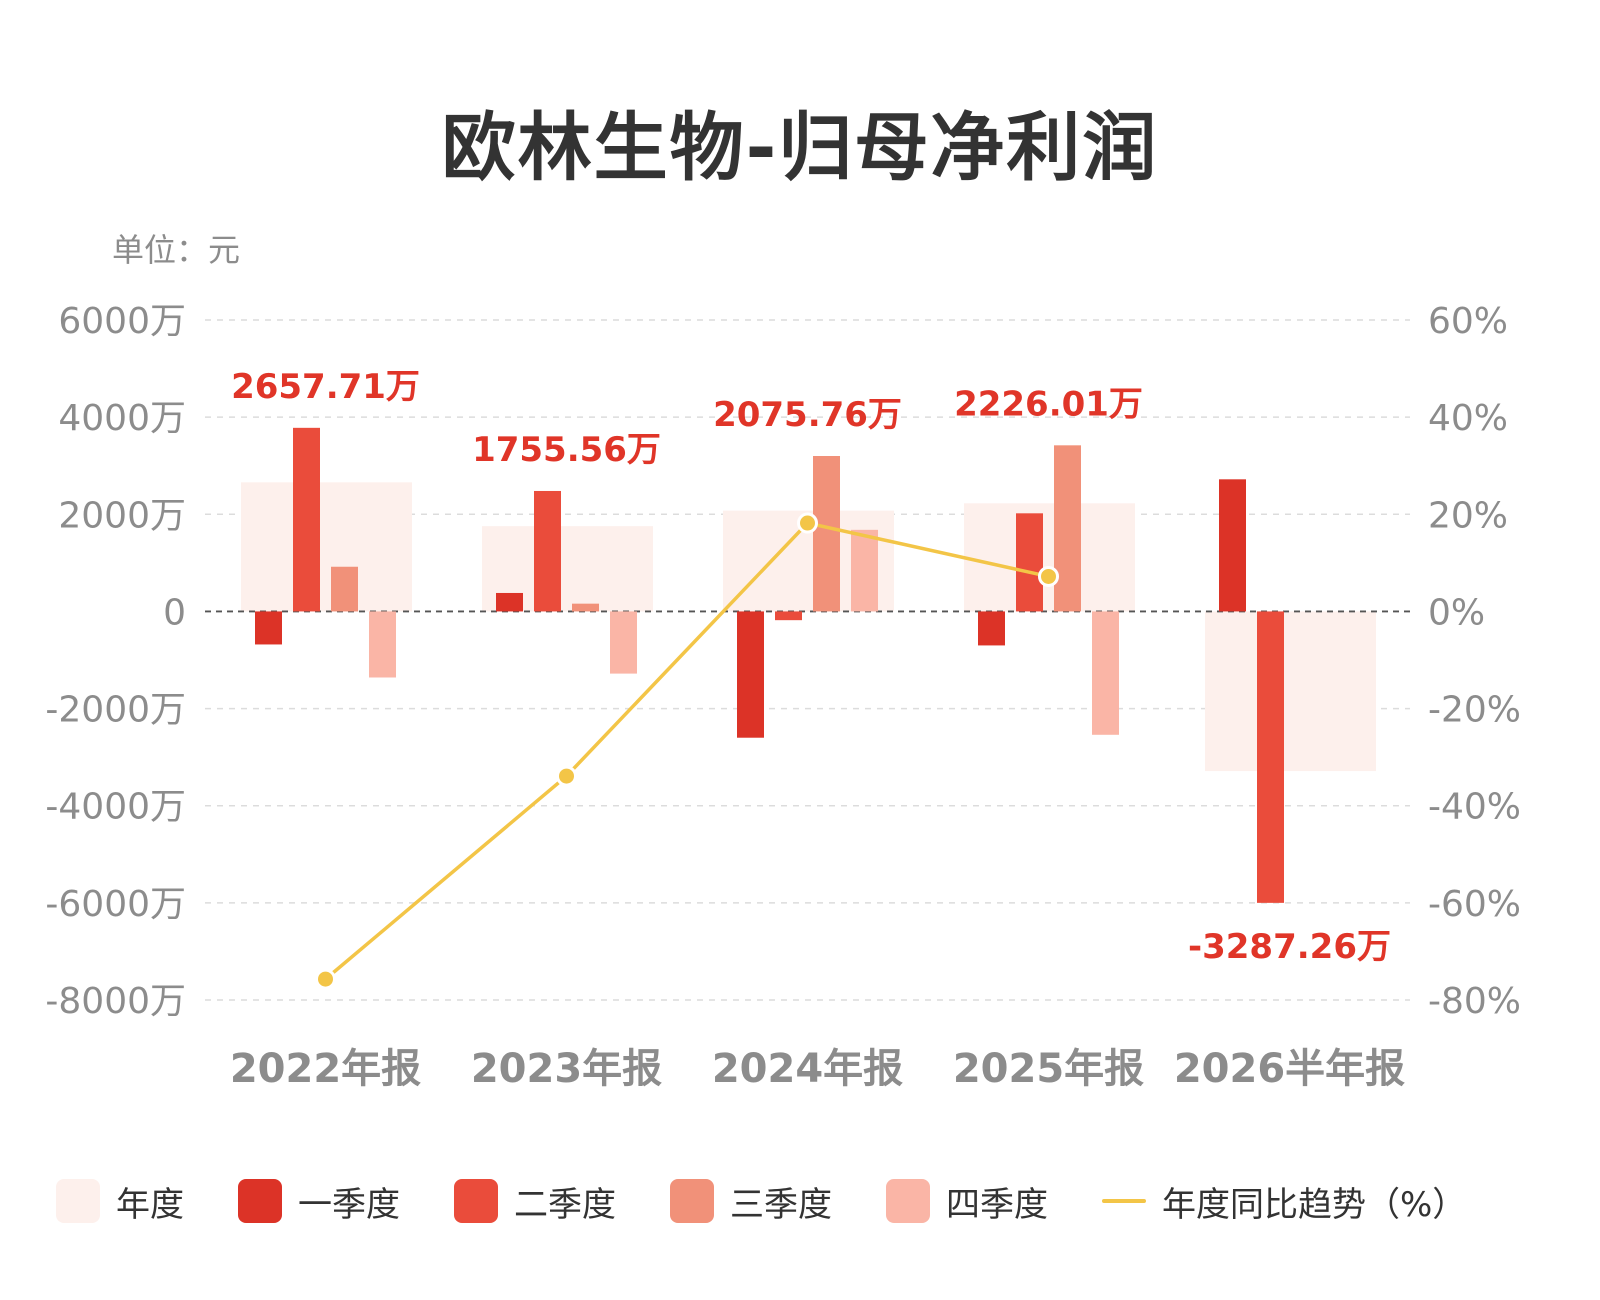 This screenshot has height=1300, width=1600. I want to click on legend-swatch-q2, so click(476, 1201).